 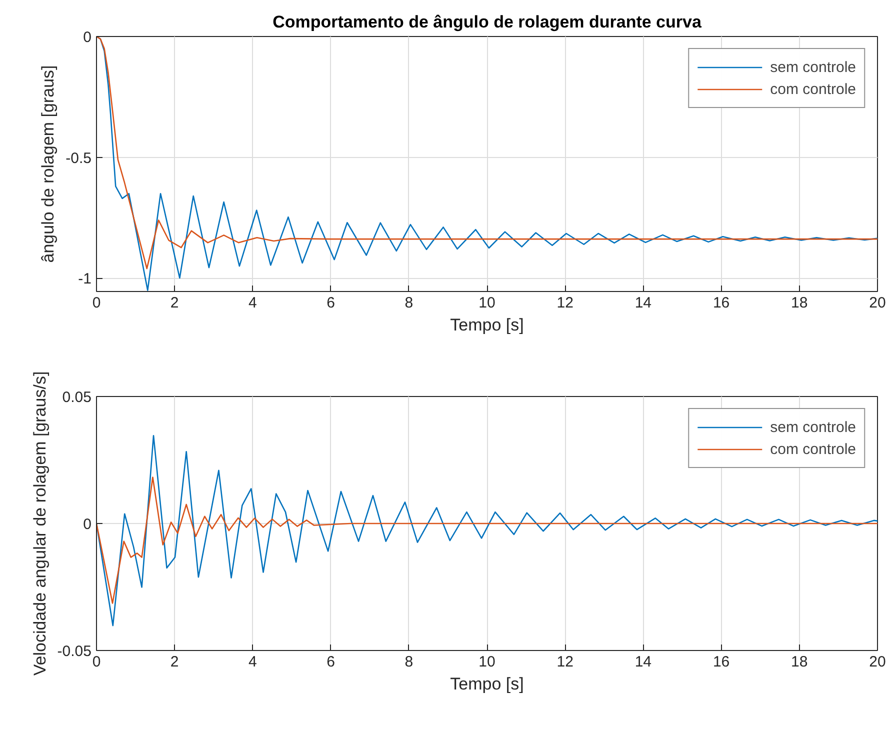 What do you see at coordinates (40, 523) in the screenshot?
I see `y-axis-title: Velocidade angular de rolagem [graus/s]` at bounding box center [40, 523].